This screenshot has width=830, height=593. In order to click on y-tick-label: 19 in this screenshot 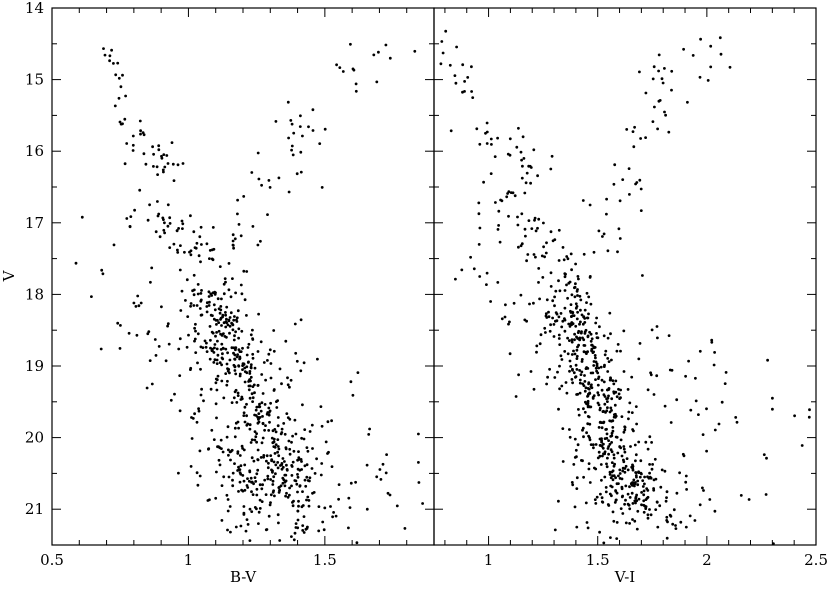, I will do `click(34, 366)`.